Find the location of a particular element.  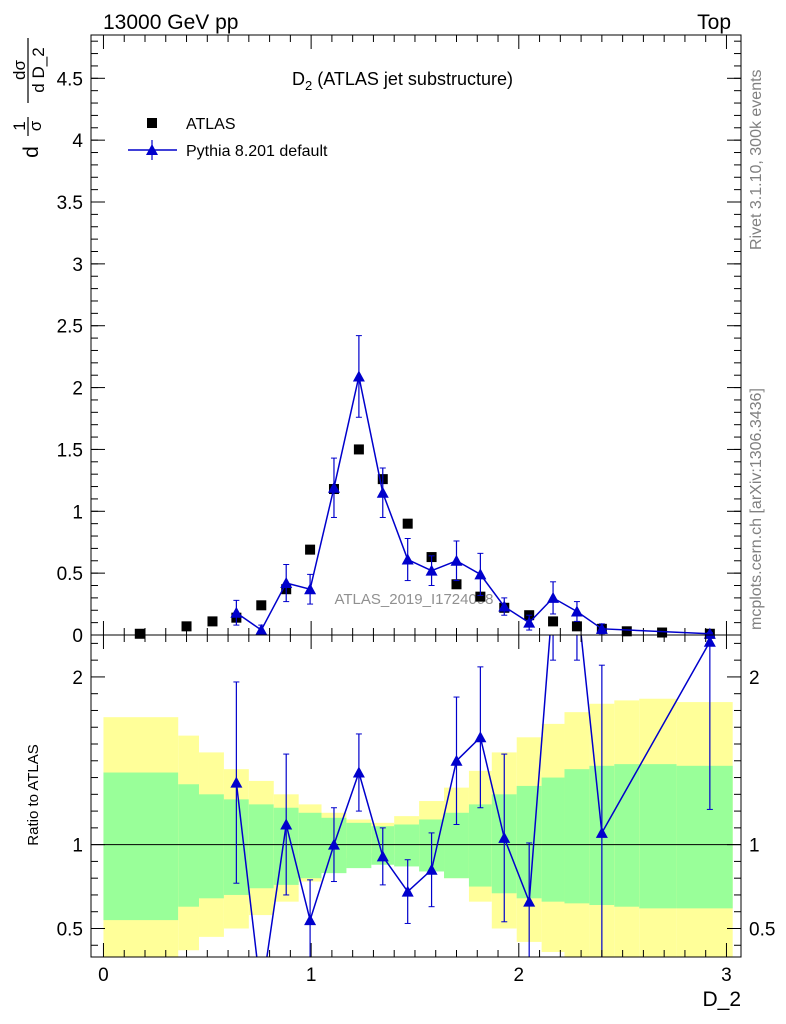

main-ylabel: d 1 σ dσ d D_2 is located at coordinates (29, 98).